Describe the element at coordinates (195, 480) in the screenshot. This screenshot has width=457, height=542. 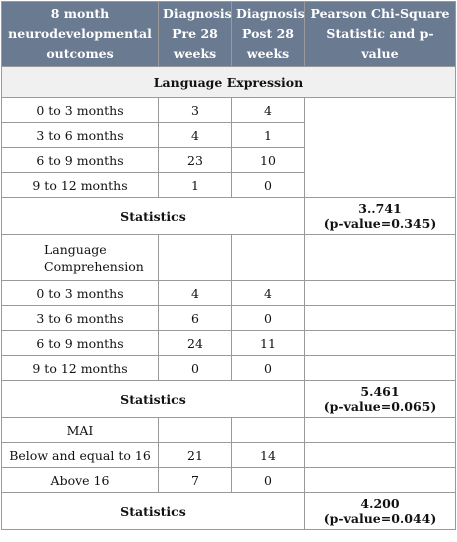
I see `row-pre: 7` at that location.